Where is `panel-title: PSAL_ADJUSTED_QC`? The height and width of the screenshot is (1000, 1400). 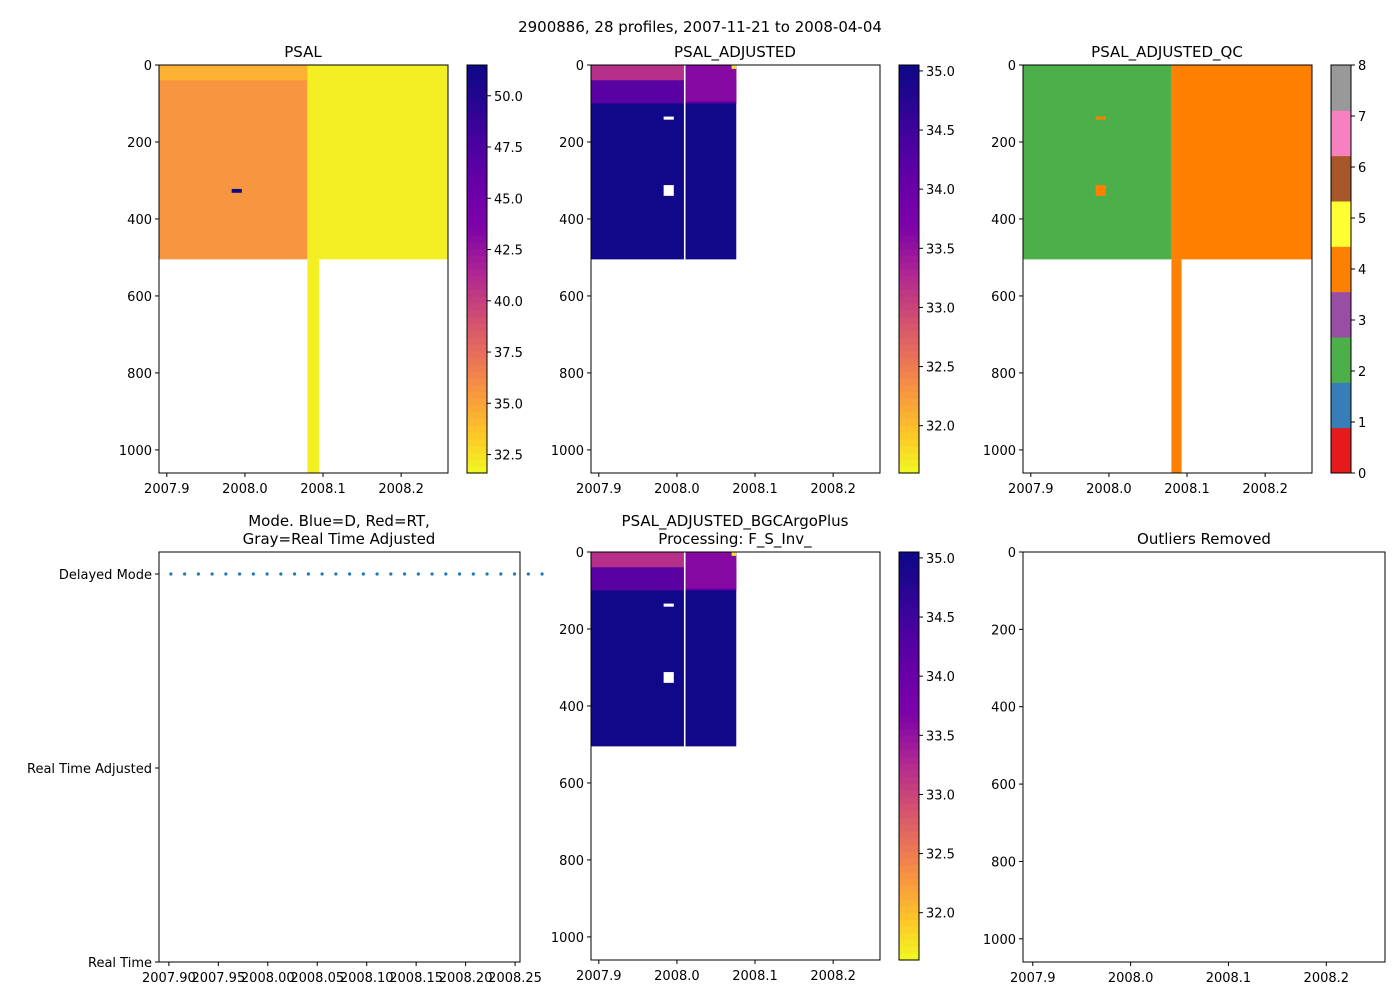
panel-title: PSAL_ADJUSTED_QC is located at coordinates (1167, 52).